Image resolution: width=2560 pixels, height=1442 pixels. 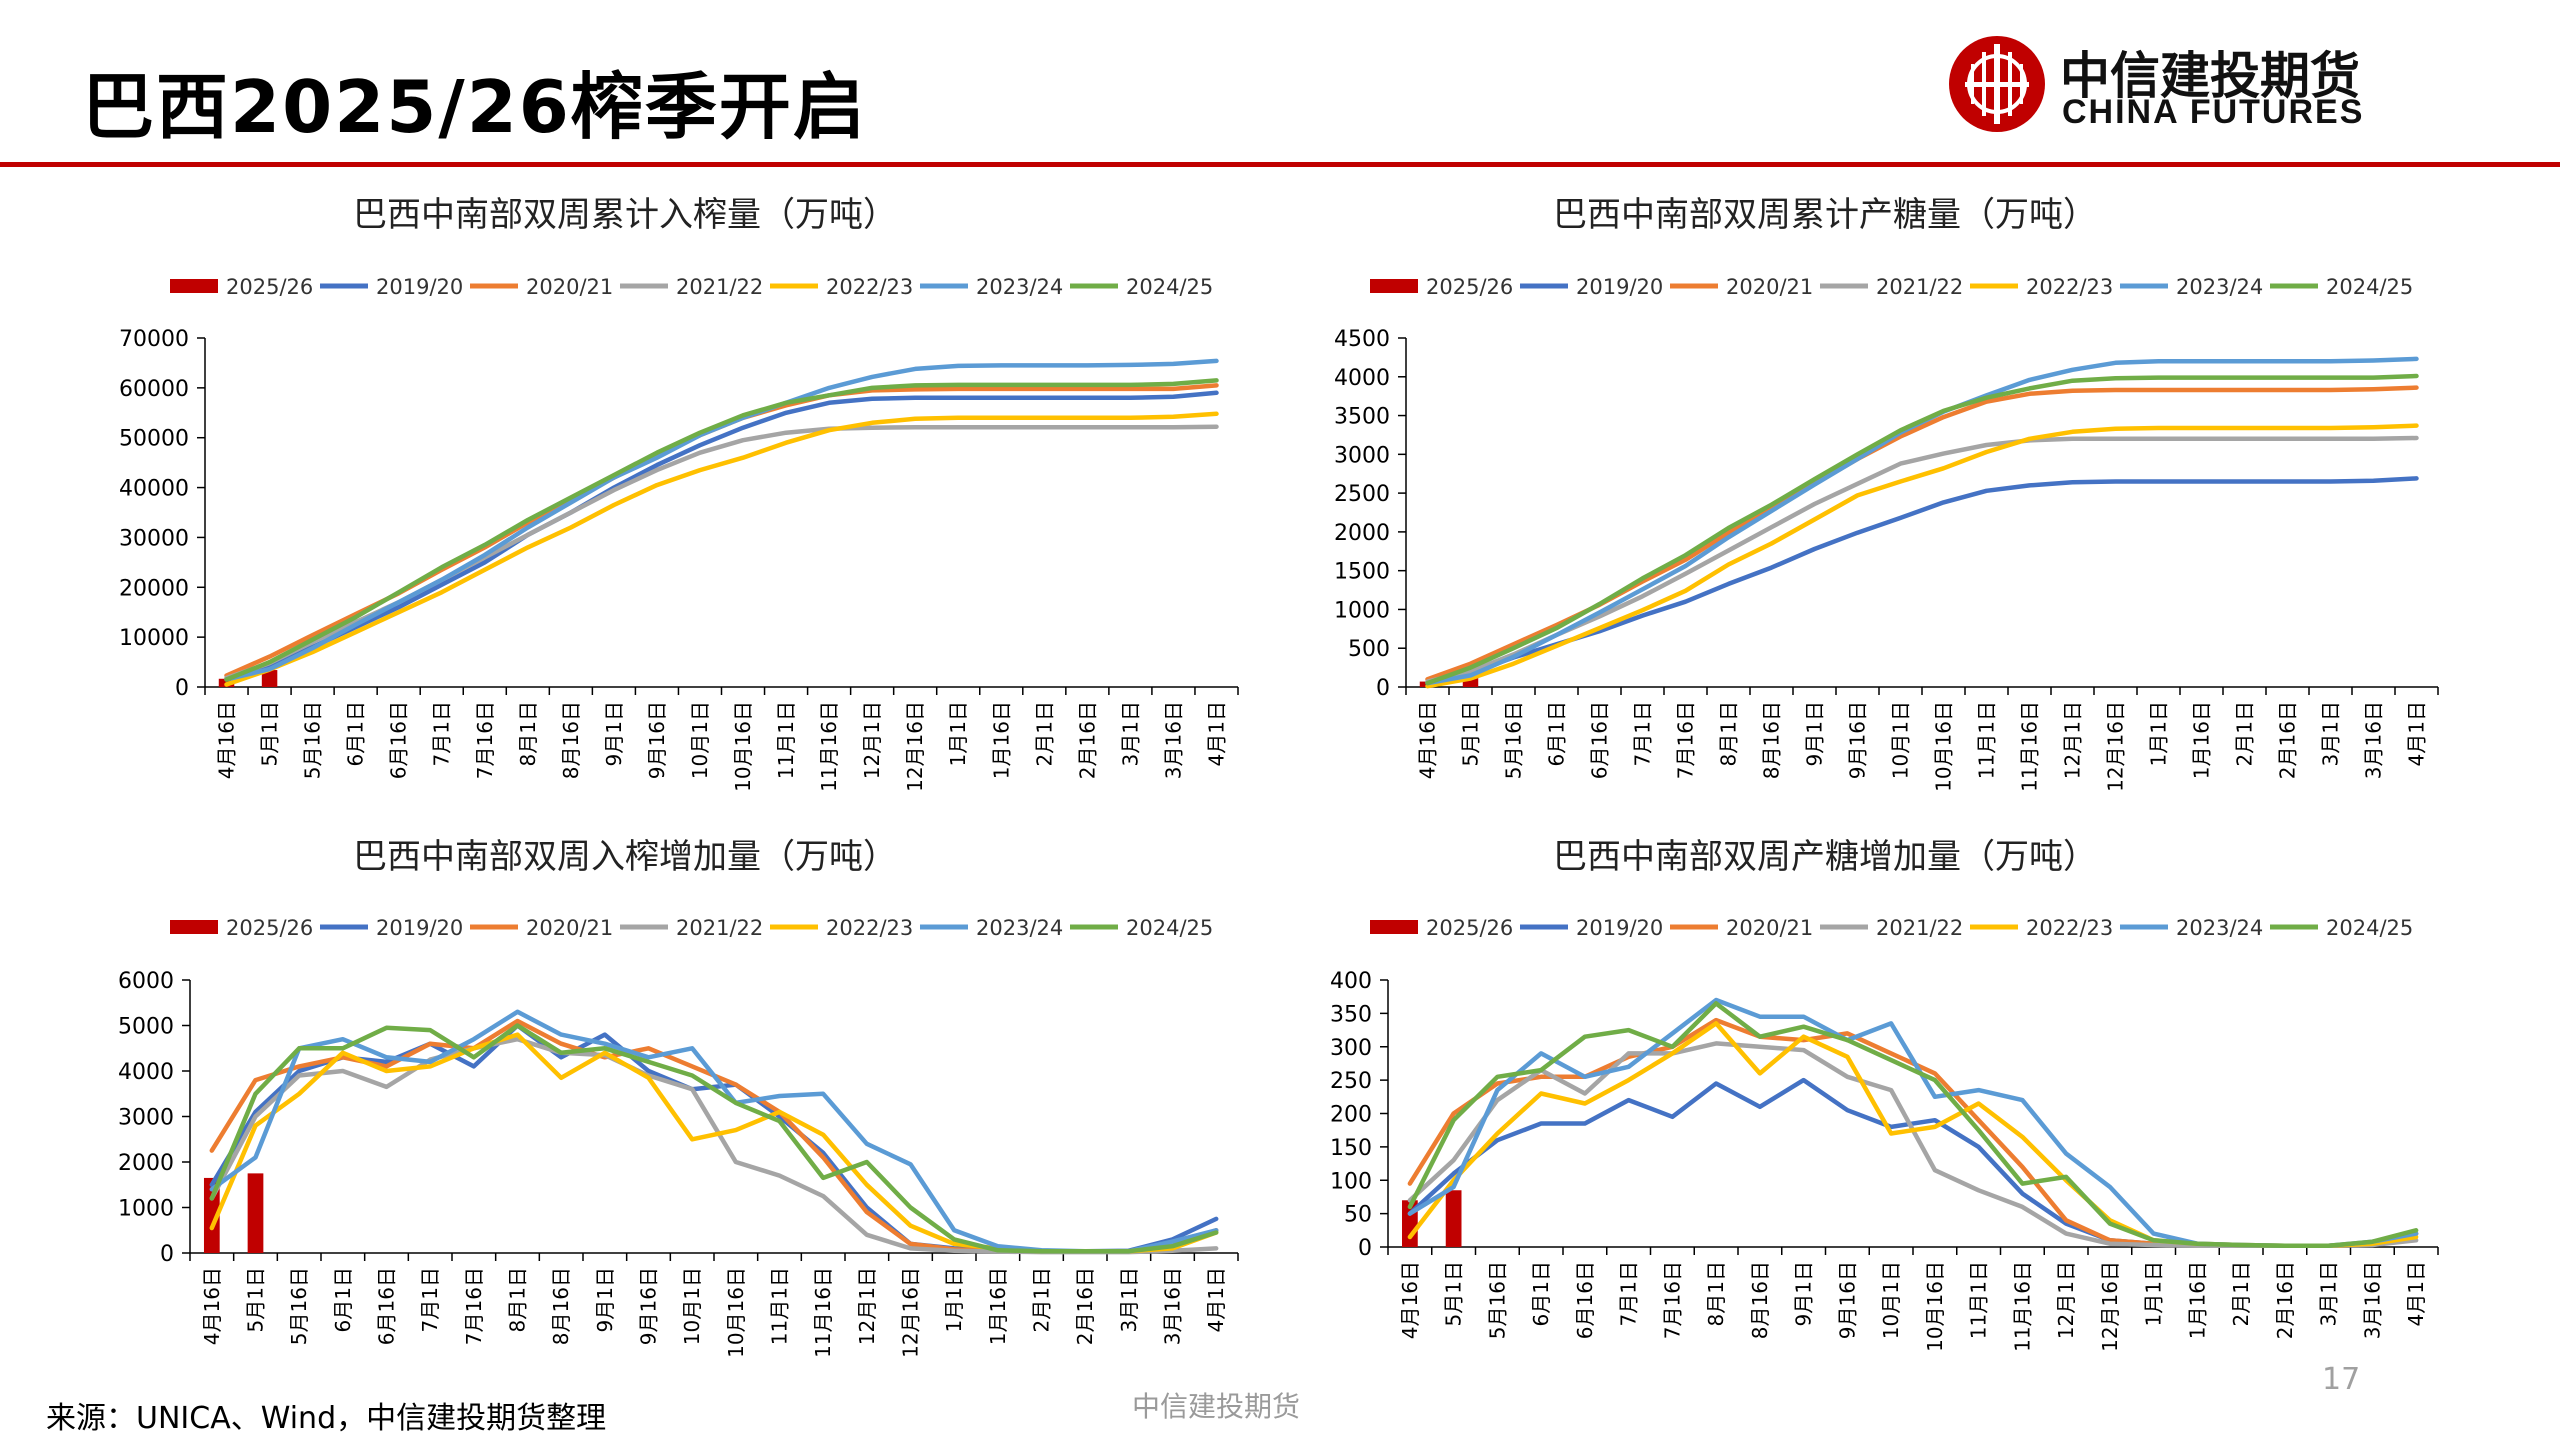 What do you see at coordinates (1944, 746) in the screenshot?
I see `x-tick-label: 10月16日` at bounding box center [1944, 746].